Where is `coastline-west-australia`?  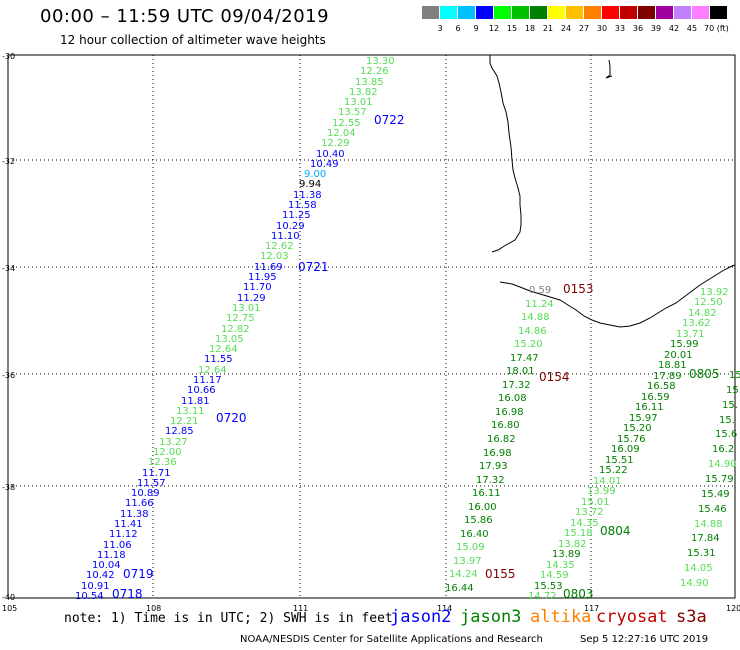
coastline-west-australia is located at coordinates (505, 154).